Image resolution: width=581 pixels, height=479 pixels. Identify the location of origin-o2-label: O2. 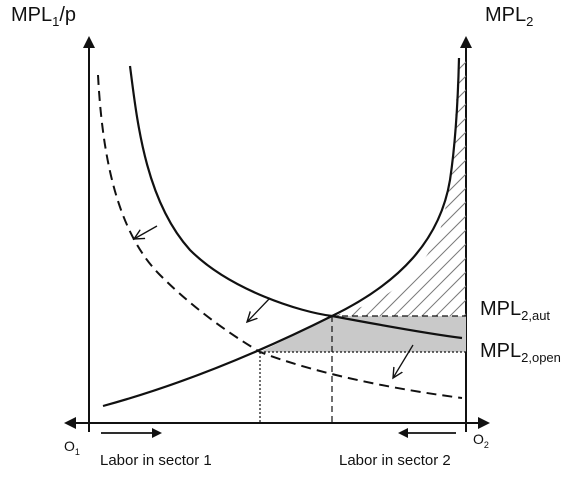
(481, 440).